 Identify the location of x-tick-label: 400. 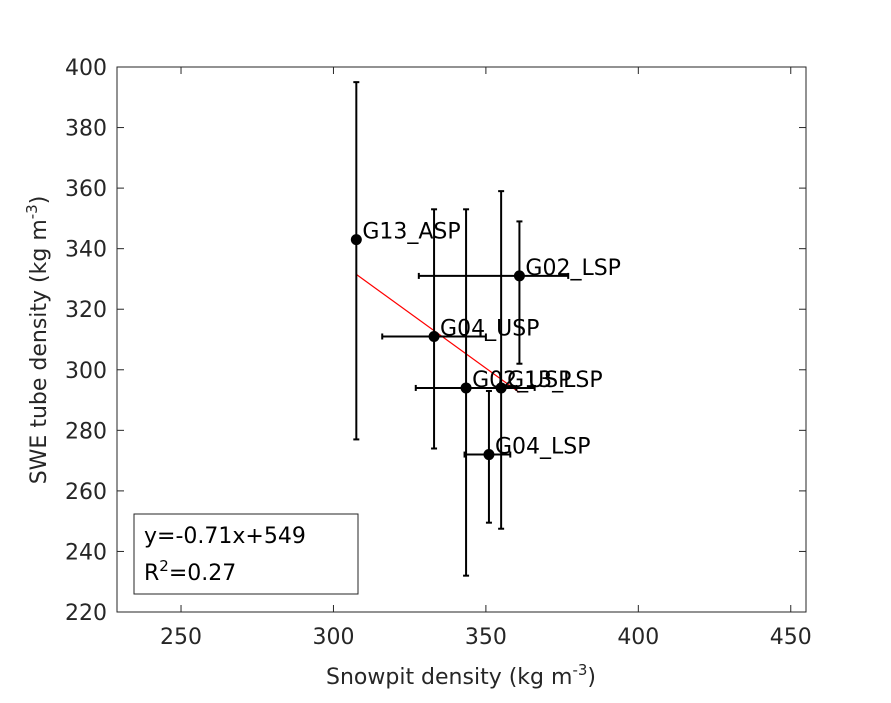
(638, 637).